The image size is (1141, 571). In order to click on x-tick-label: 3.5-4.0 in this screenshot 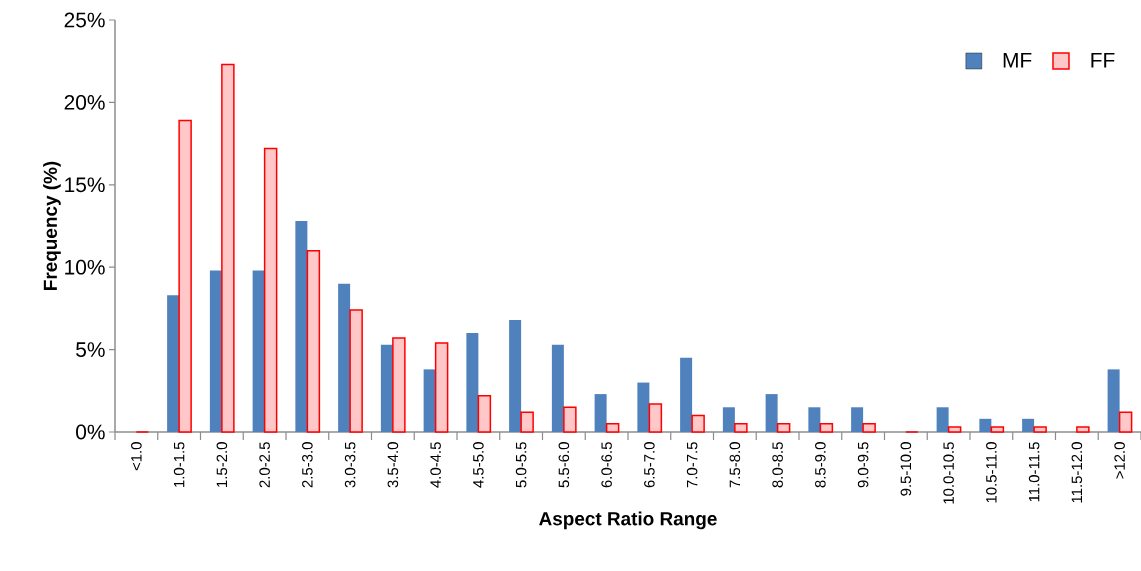, I will do `click(393, 465)`.